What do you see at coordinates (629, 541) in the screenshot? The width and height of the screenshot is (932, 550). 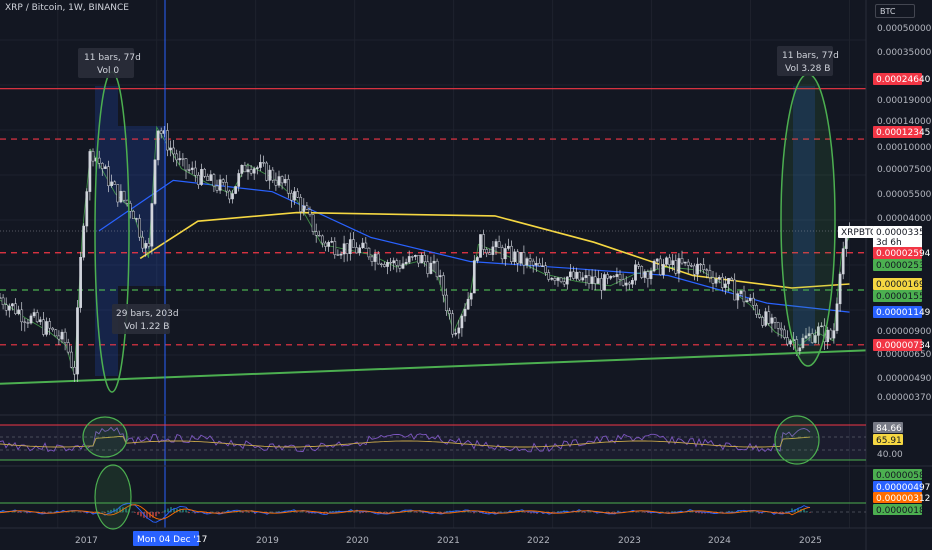 I see `time-label: 2023` at bounding box center [629, 541].